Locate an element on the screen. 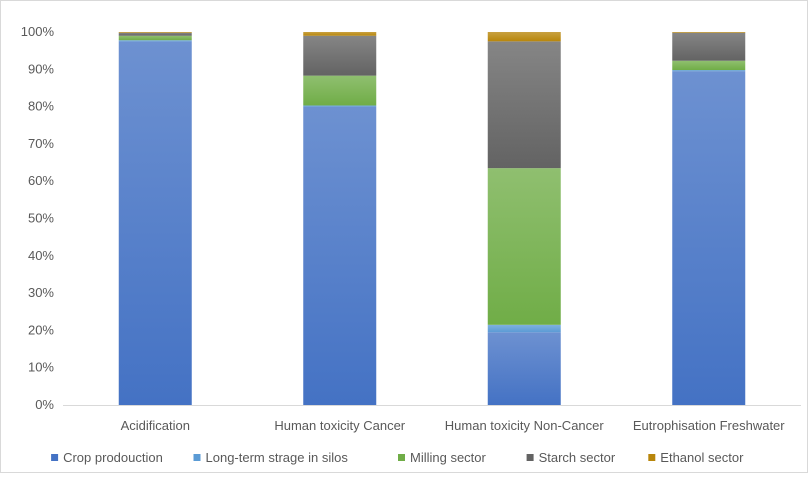  bar-crop-prodouction-acidification is located at coordinates (155, 223).